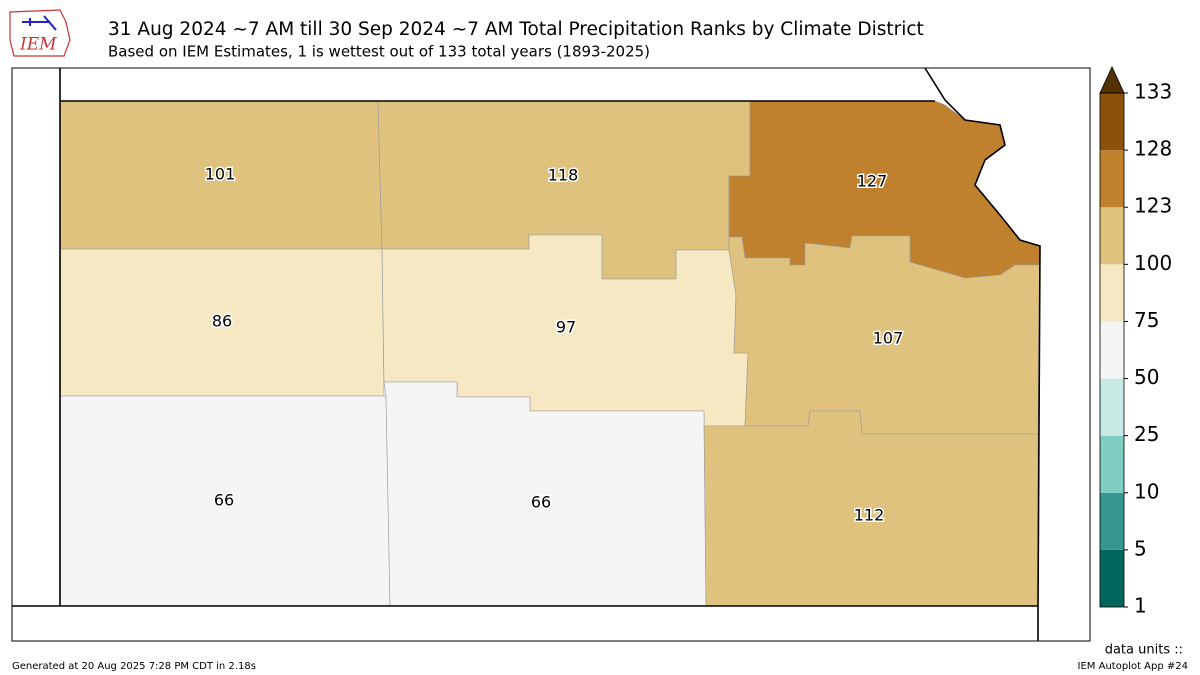 Image resolution: width=1200 pixels, height=675 pixels. I want to click on colorbar-tick-label: 5, so click(1140, 548).